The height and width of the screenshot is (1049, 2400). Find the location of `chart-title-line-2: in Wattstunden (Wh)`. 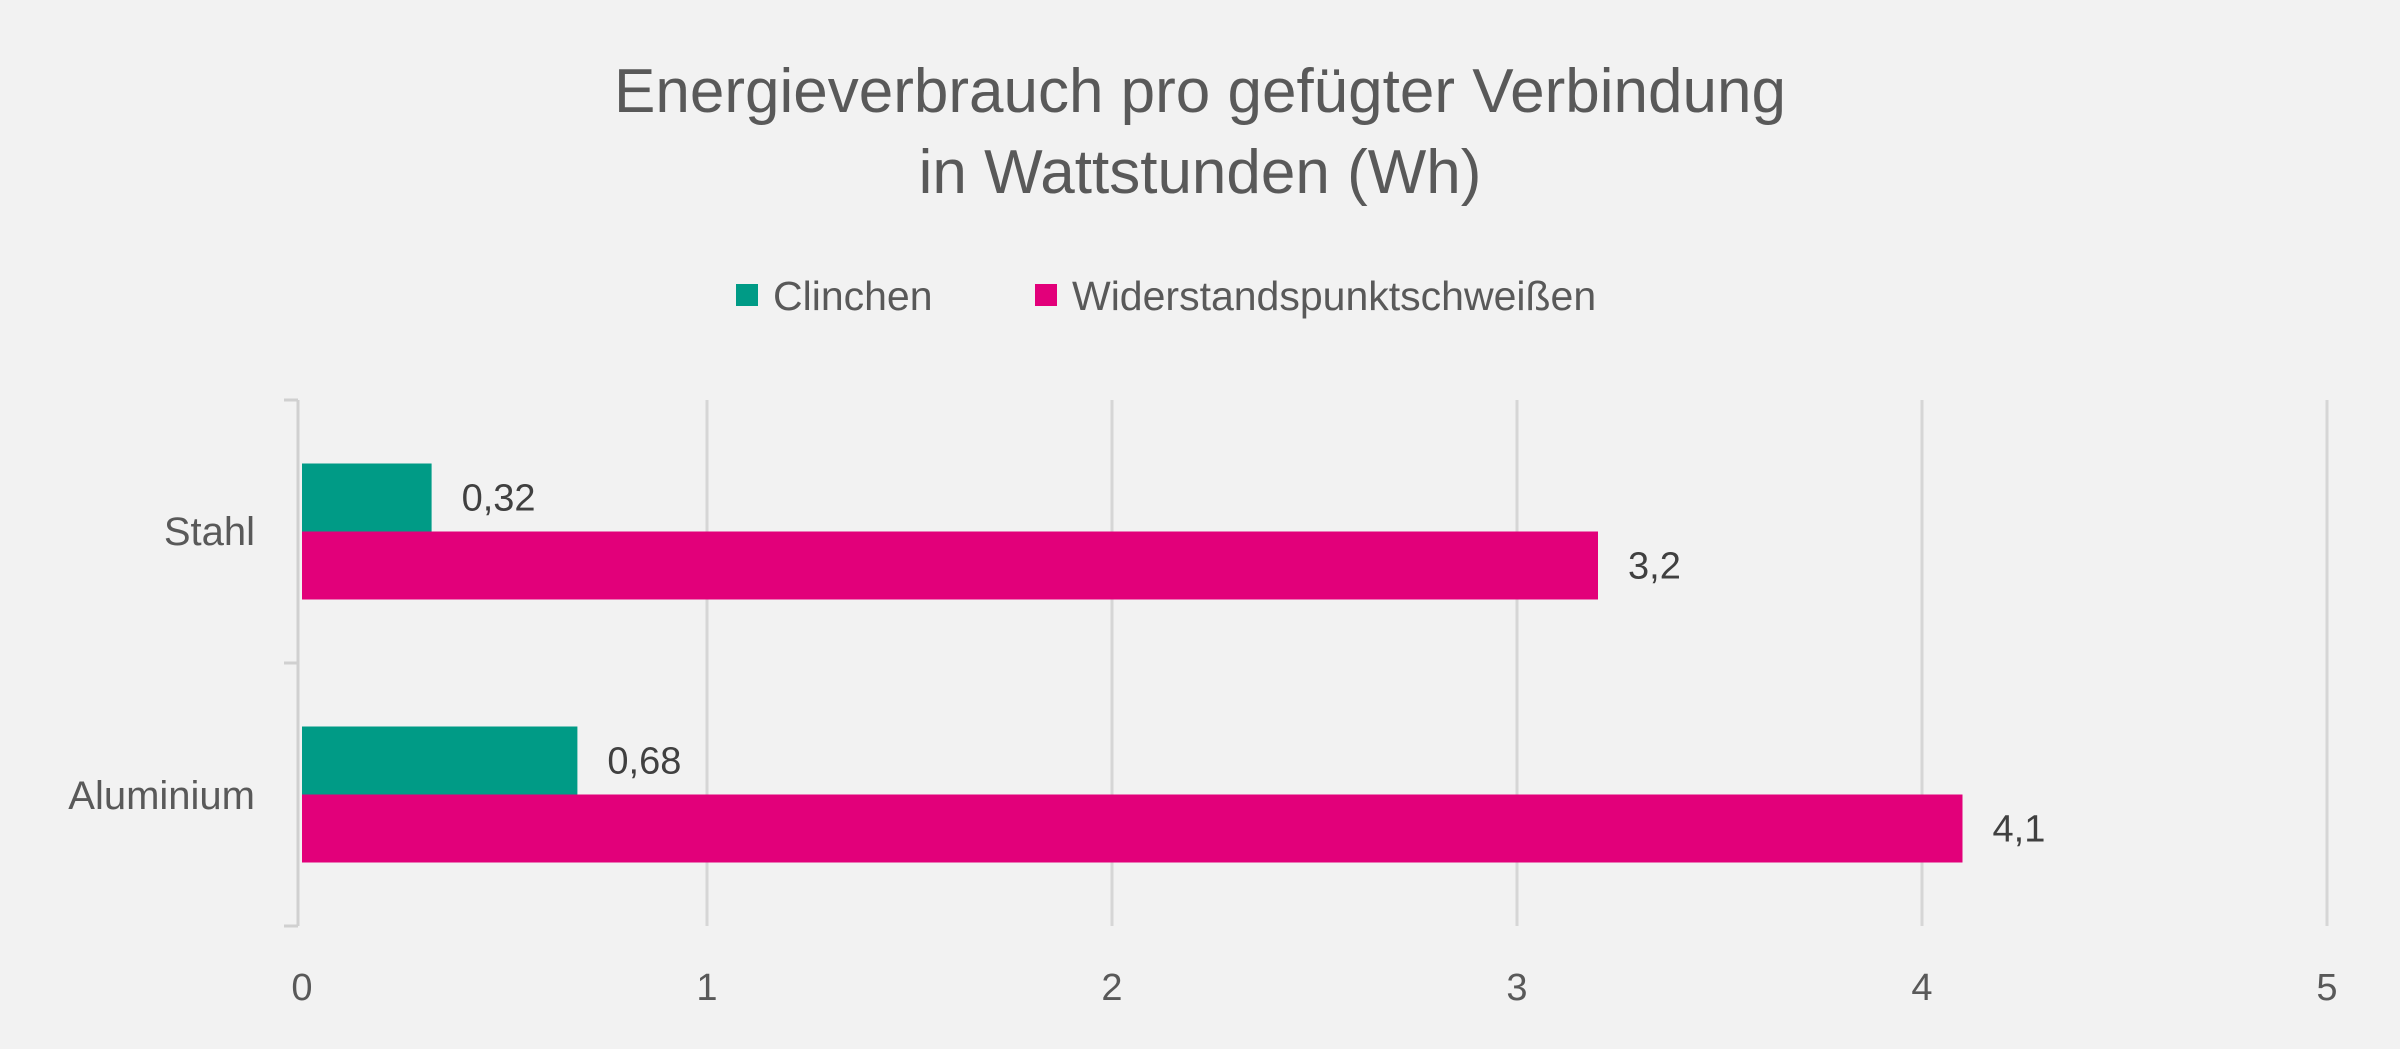

chart-title-line-2: in Wattstunden (Wh) is located at coordinates (1200, 172).